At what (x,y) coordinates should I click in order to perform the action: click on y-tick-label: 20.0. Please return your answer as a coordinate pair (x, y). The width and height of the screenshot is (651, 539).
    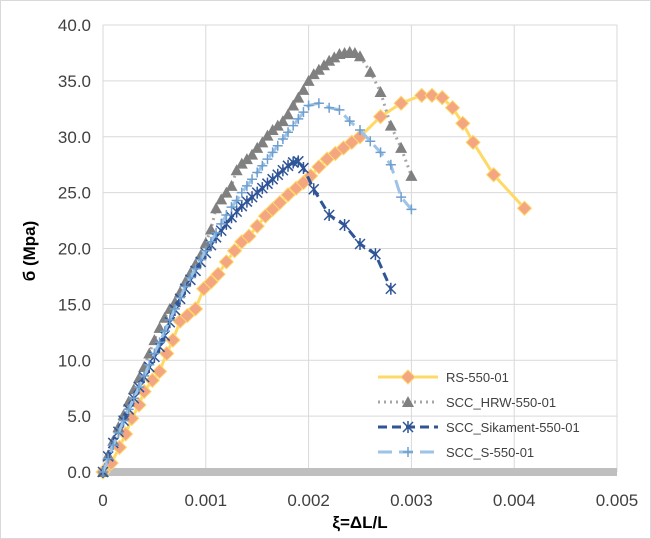
    Looking at the image, I should click on (74, 249).